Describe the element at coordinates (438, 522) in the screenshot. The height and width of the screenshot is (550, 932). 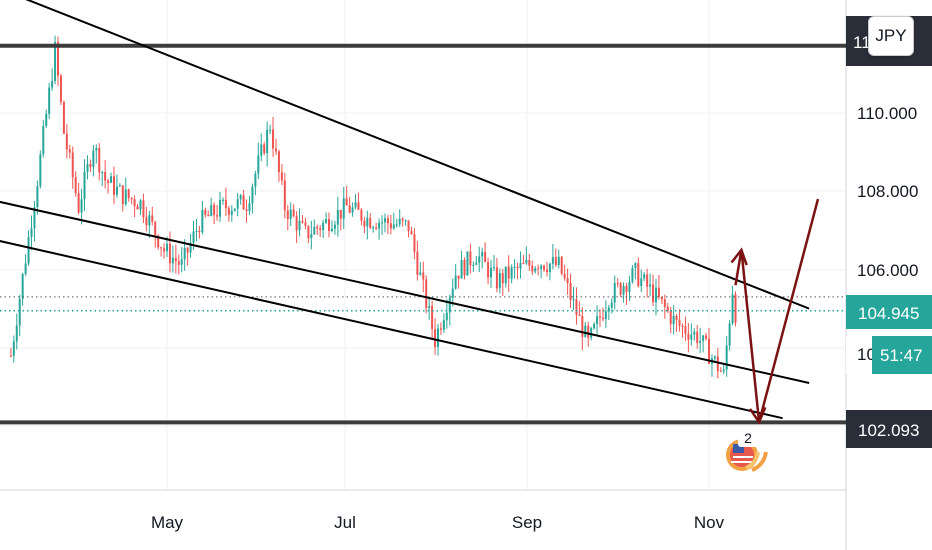
I see `x-tick-labels: May Jul Sep Nov` at that location.